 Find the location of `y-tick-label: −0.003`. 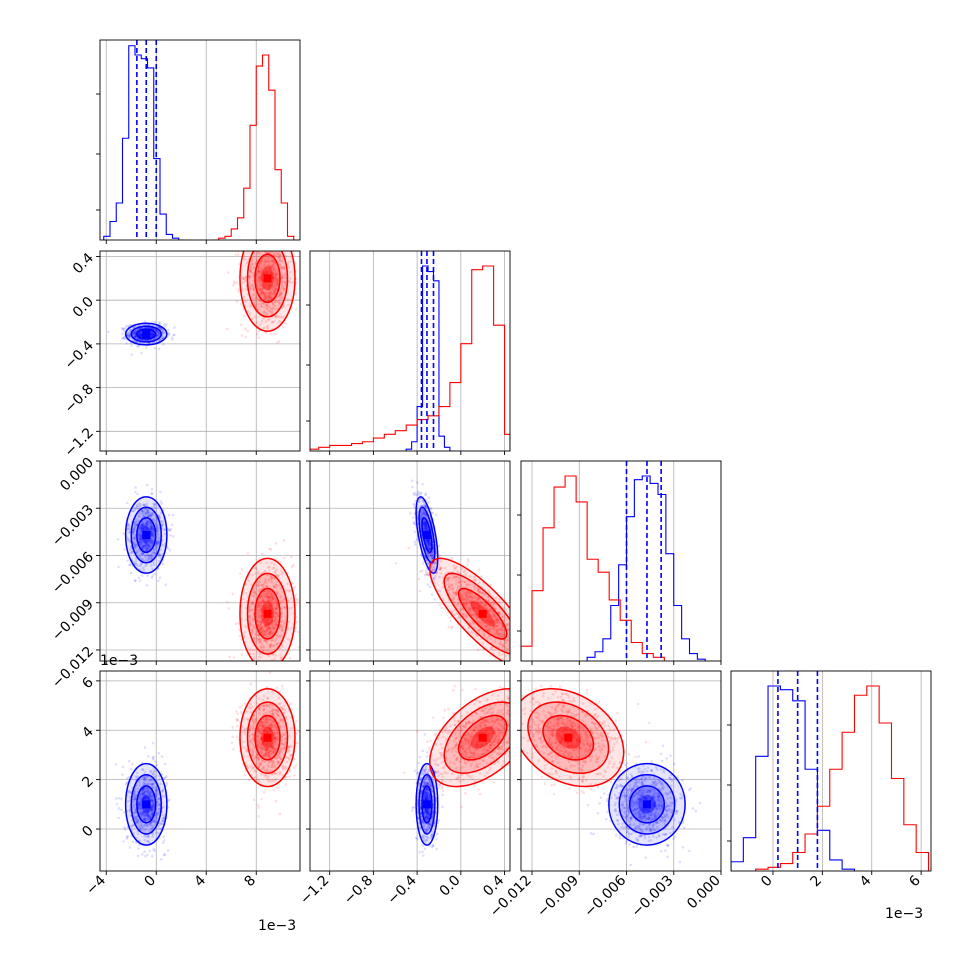

y-tick-label: −0.003 is located at coordinates (73, 526).